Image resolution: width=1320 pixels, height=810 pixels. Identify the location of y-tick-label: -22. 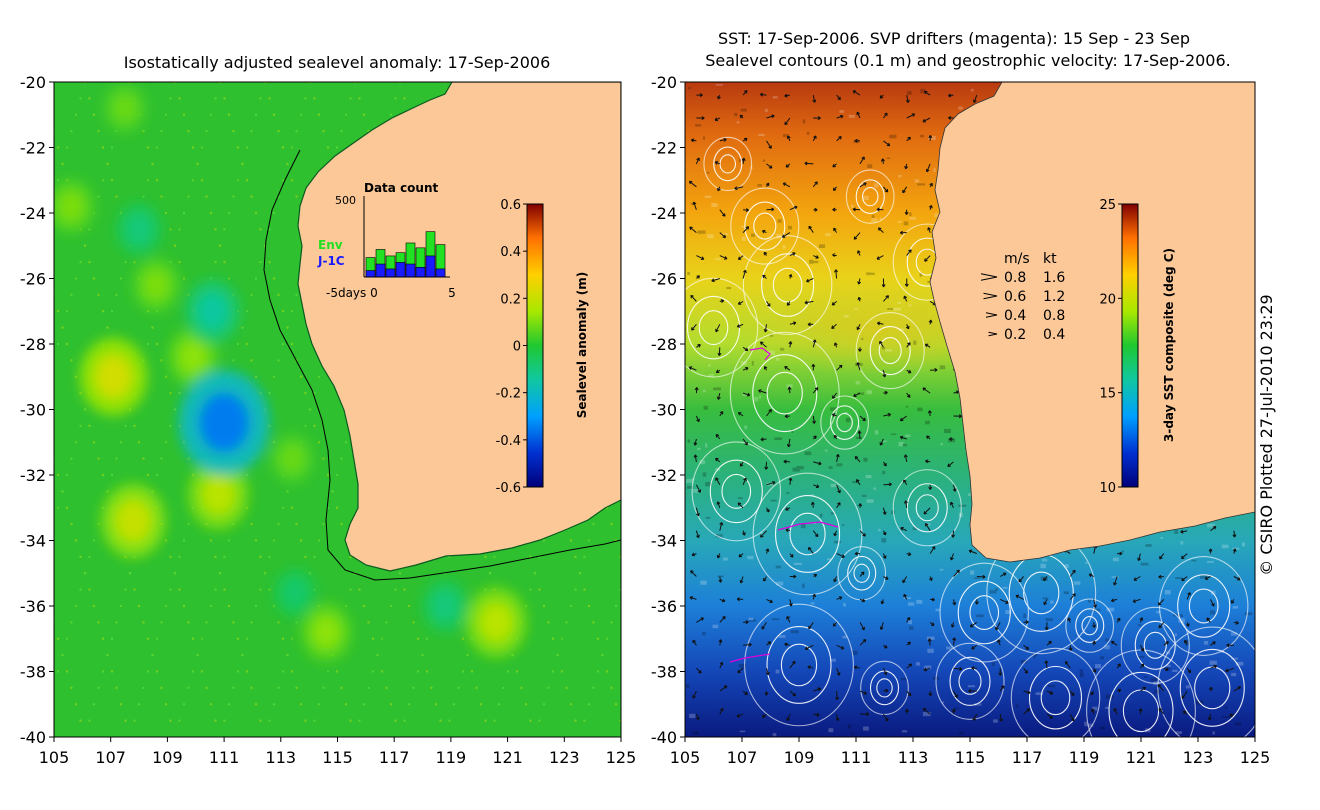
(33, 148).